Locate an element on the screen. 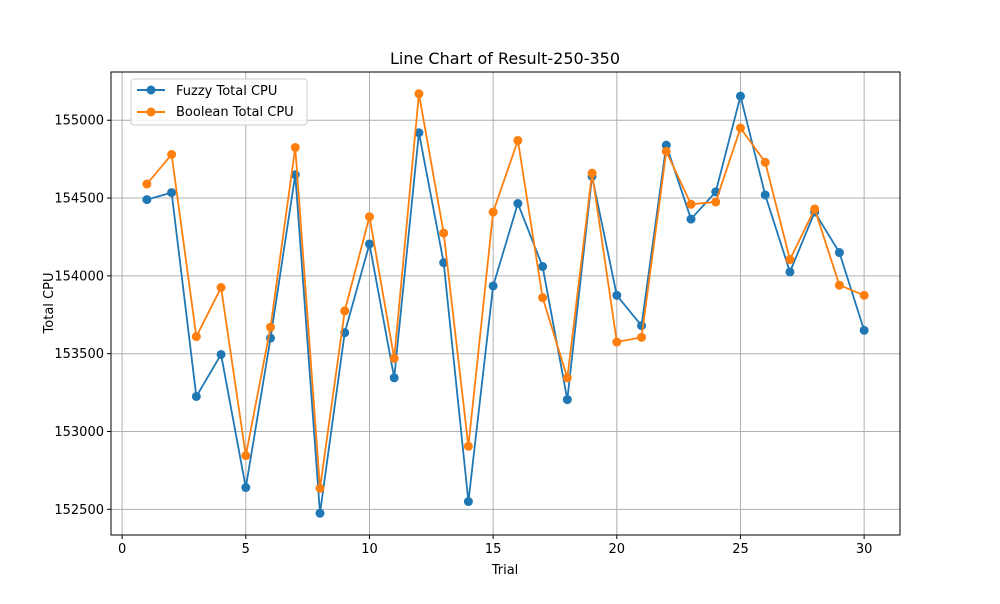 This screenshot has height=604, width=1000. legend-marker-fuzzy is located at coordinates (151, 90).